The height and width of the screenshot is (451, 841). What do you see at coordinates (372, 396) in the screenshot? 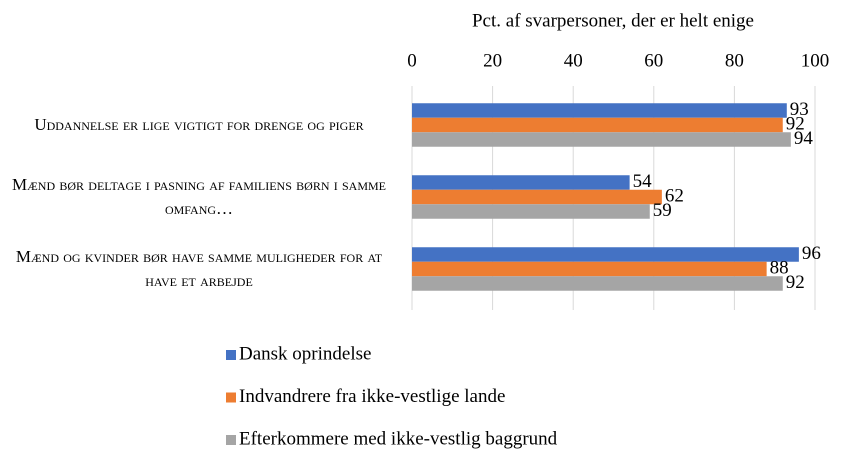
I see `legend-label: Indvandrere fra ikke-vestlige lande` at bounding box center [372, 396].